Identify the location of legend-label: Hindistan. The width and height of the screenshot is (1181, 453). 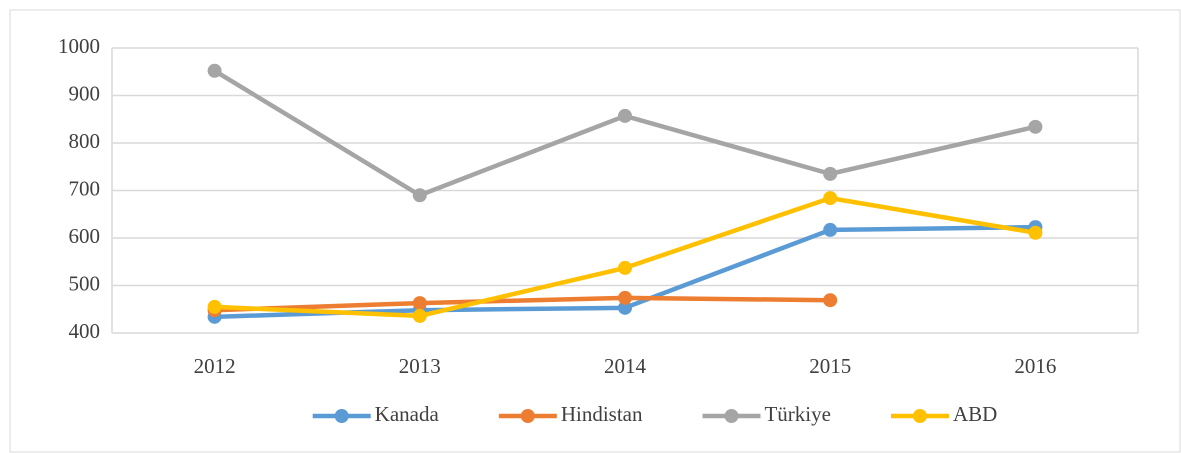
(602, 414).